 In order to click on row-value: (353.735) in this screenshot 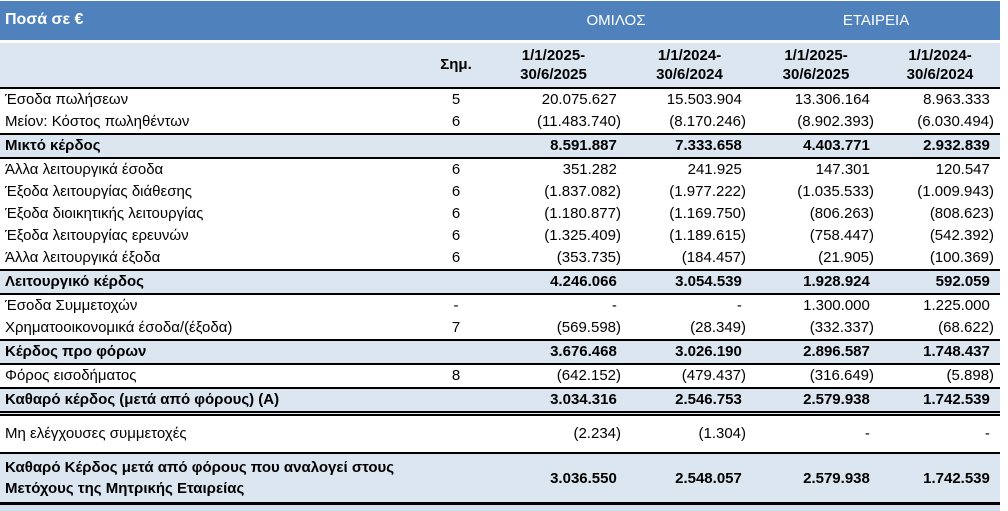, I will do `click(553, 258)`.